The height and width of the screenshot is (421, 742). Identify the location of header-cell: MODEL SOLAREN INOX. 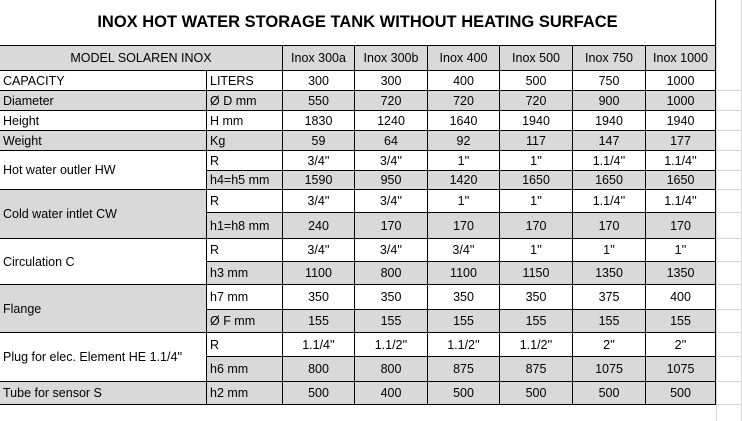
(141, 58).